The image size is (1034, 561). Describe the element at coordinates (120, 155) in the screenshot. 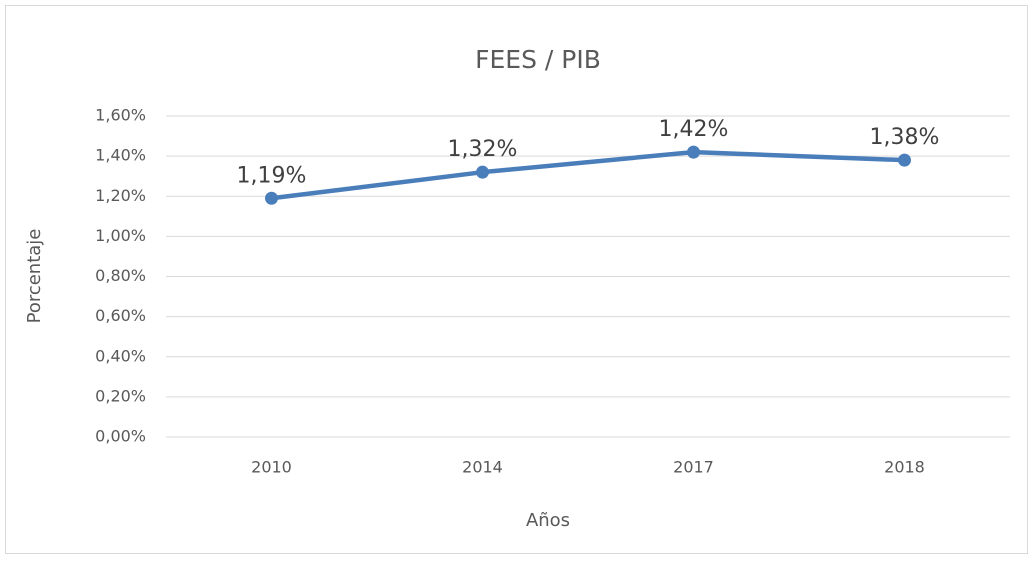

I see `y-tick-label: 1,40%` at that location.